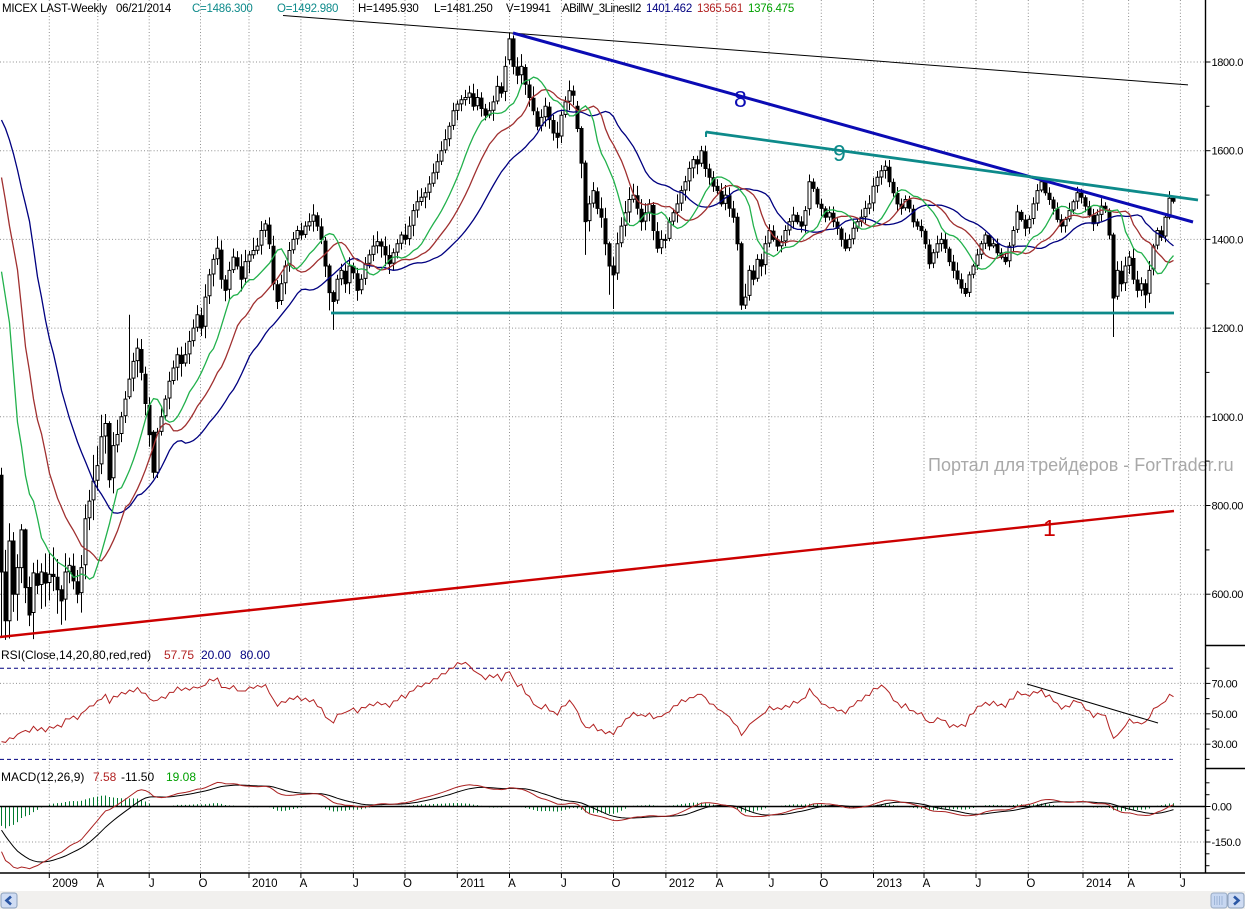 The width and height of the screenshot is (1245, 909). I want to click on svg-text: 19.08, so click(181, 777).